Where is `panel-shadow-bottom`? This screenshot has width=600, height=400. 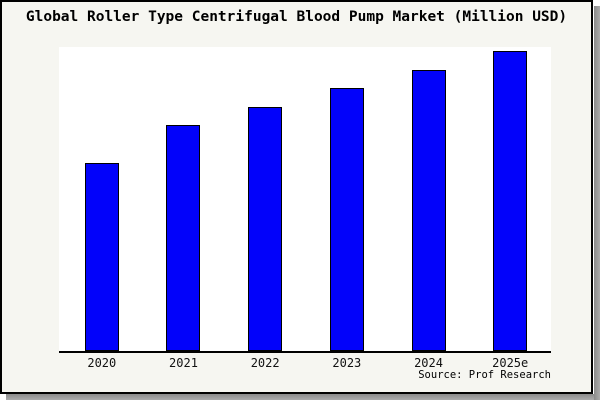 panel-shadow-bottom is located at coordinates (300, 397).